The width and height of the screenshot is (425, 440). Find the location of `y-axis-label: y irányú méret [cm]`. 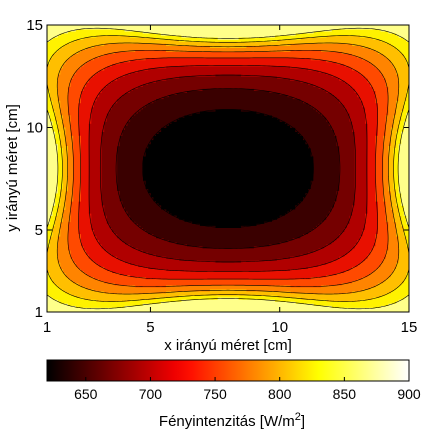

y-axis-label: y irányú méret [cm] is located at coordinates (12, 168).